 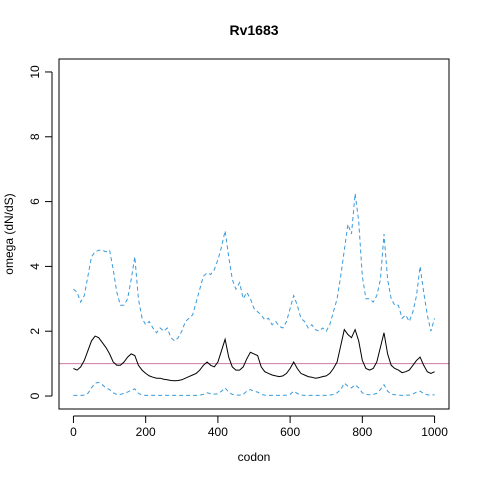 What do you see at coordinates (434, 432) in the screenshot?
I see `x-tick-label: 1000` at bounding box center [434, 432].